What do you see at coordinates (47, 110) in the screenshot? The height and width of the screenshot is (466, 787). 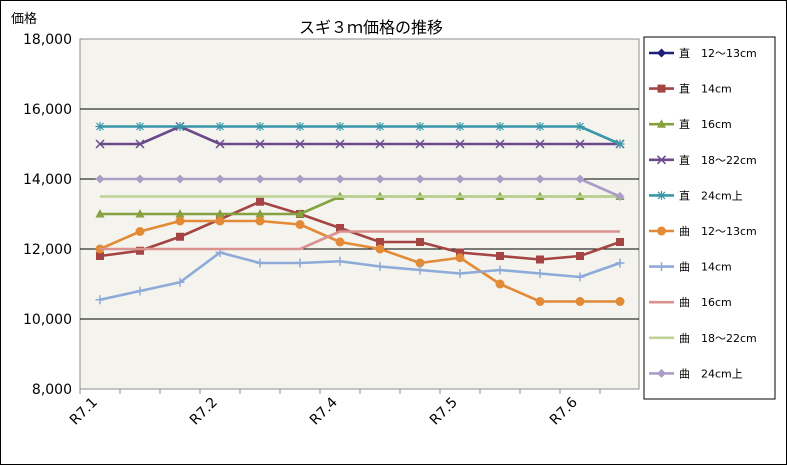 I see `y-tick-label: 16,000` at bounding box center [47, 110].